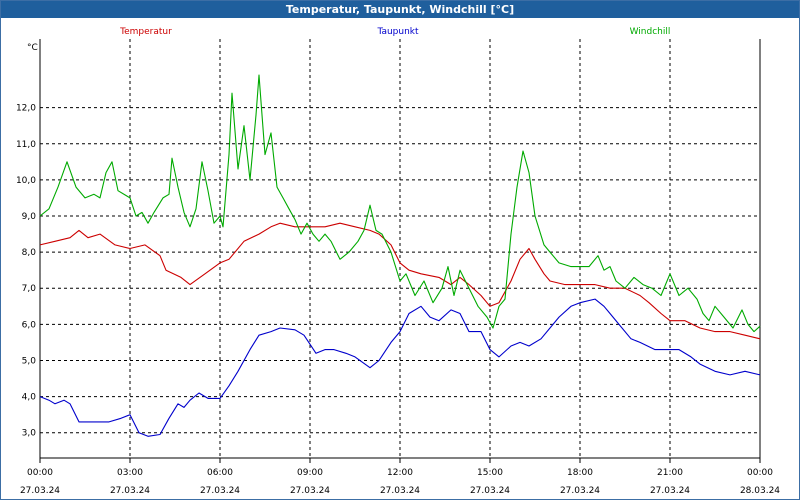  What do you see at coordinates (26, 181) in the screenshot?
I see `y-tick-label: 10,0` at bounding box center [26, 181].